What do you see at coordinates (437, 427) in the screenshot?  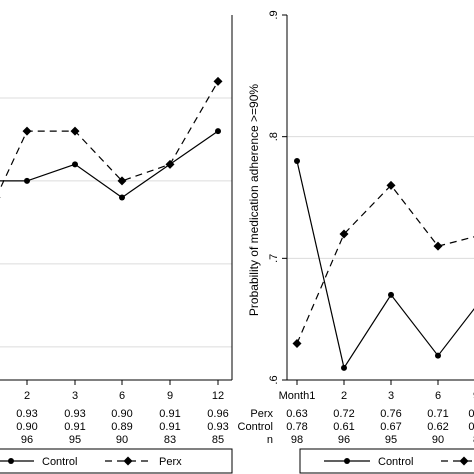 I see `table-cell: 0.62` at bounding box center [437, 427].